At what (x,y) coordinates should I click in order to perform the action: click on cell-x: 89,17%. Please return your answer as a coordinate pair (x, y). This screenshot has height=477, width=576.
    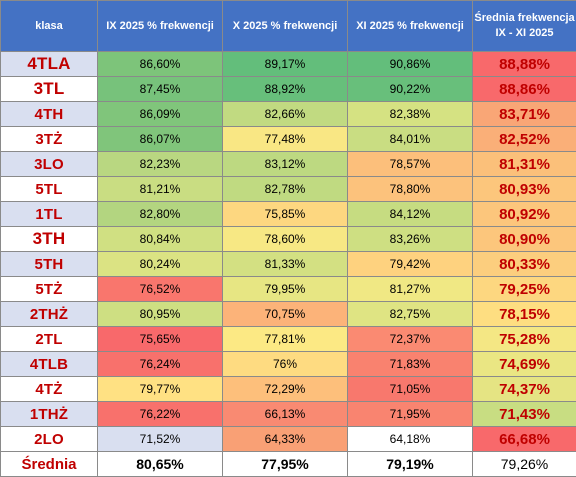
    Looking at the image, I should click on (285, 64).